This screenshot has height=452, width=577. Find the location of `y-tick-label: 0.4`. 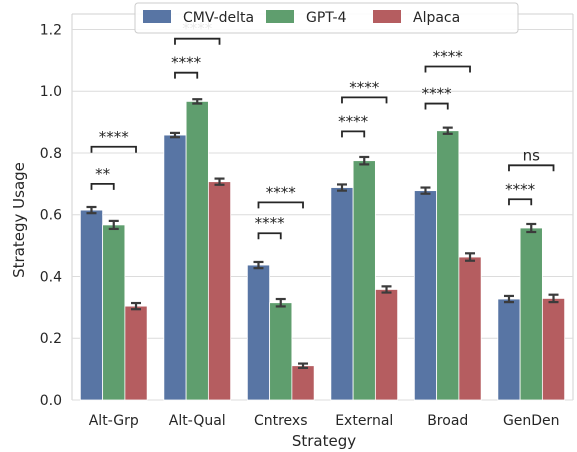

y-tick-label: 0.4 is located at coordinates (51, 277).